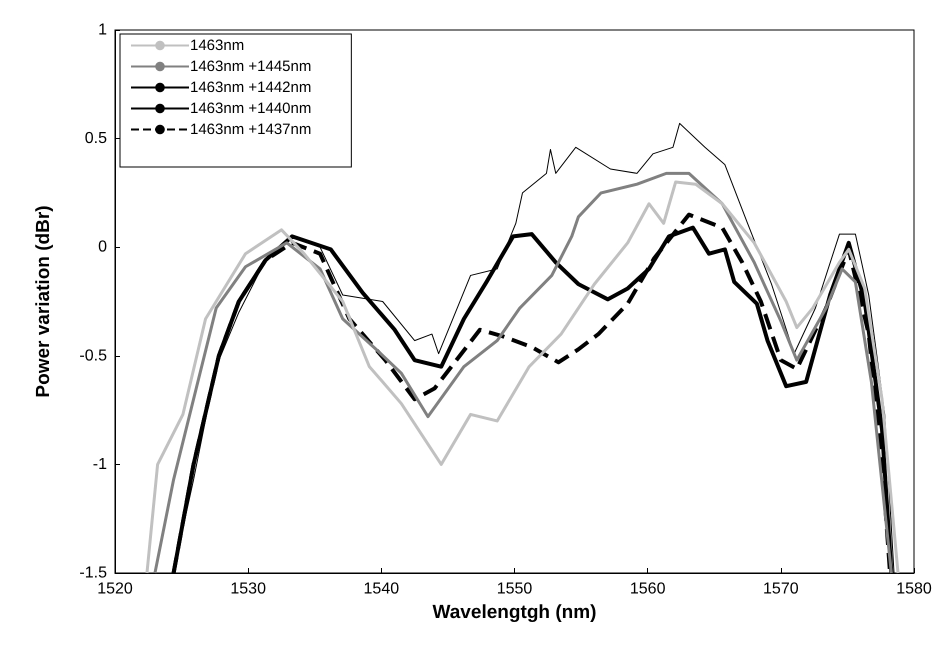 The width and height of the screenshot is (947, 662). I want to click on x-tick-label: 1540, so click(382, 589).